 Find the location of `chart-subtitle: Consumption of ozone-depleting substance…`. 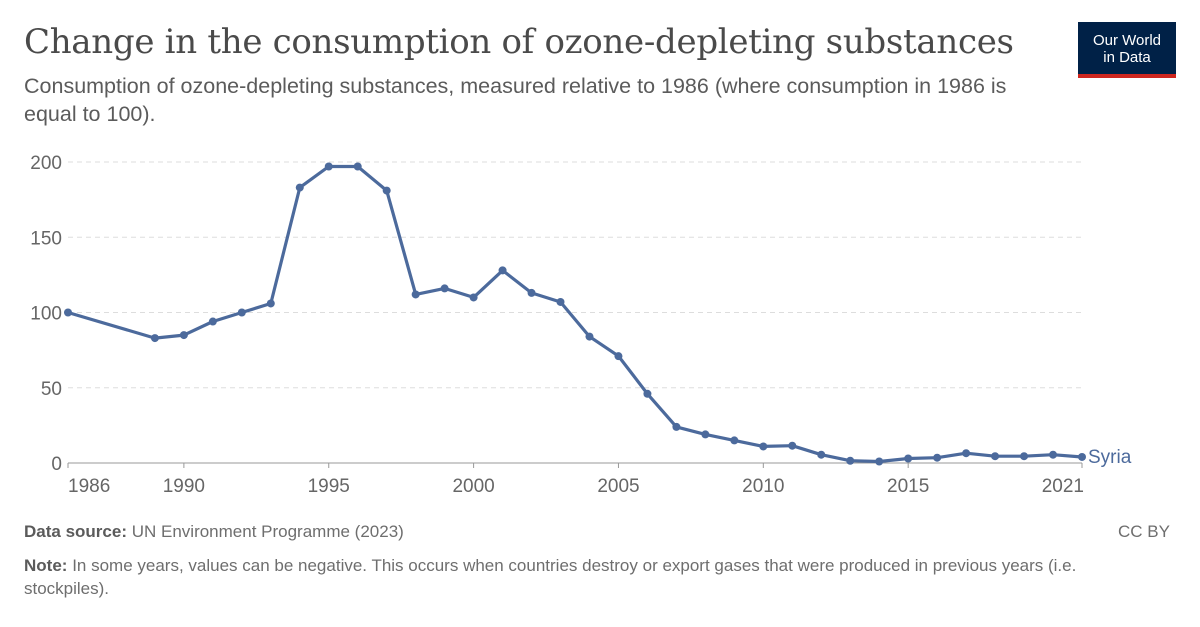

chart-subtitle: Consumption of ozone-depleting substance… is located at coordinates (515, 100).